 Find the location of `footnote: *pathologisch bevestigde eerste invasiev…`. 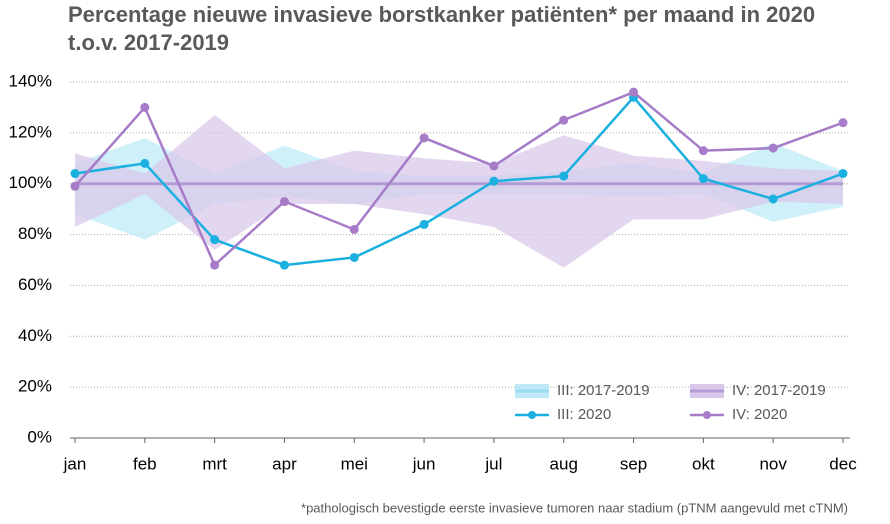

footnote: *pathologisch bevestigde eerste invasiev… is located at coordinates (574, 507).